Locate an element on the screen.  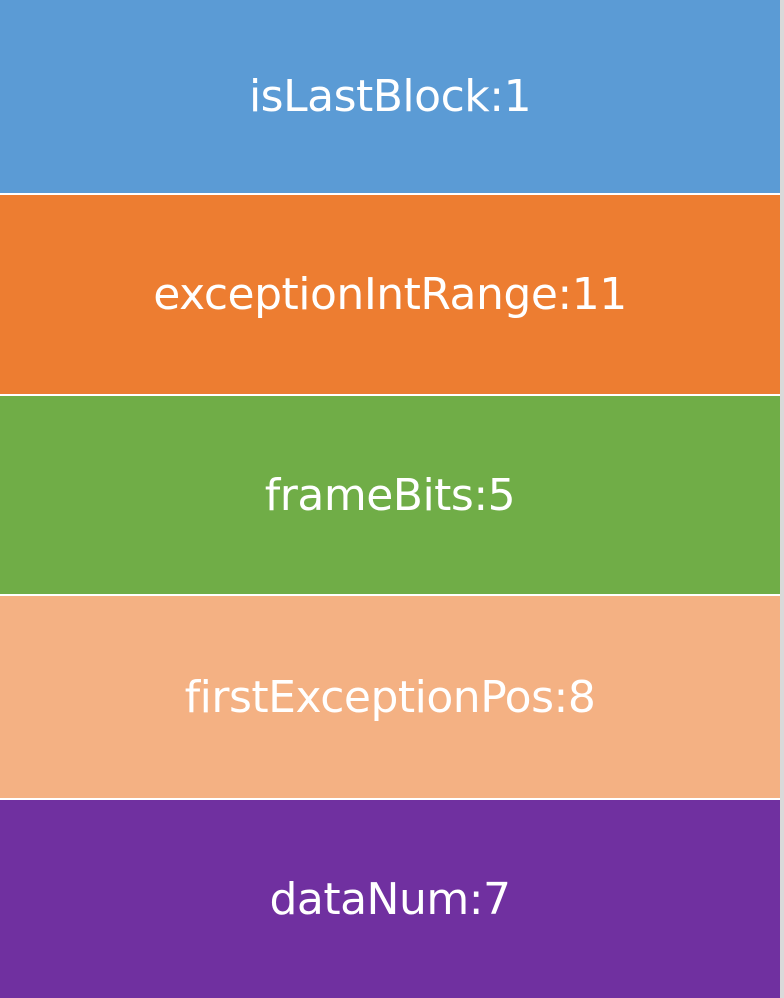
field-label-is-last-block: isLastBlock:1 is located at coordinates (390, 96).